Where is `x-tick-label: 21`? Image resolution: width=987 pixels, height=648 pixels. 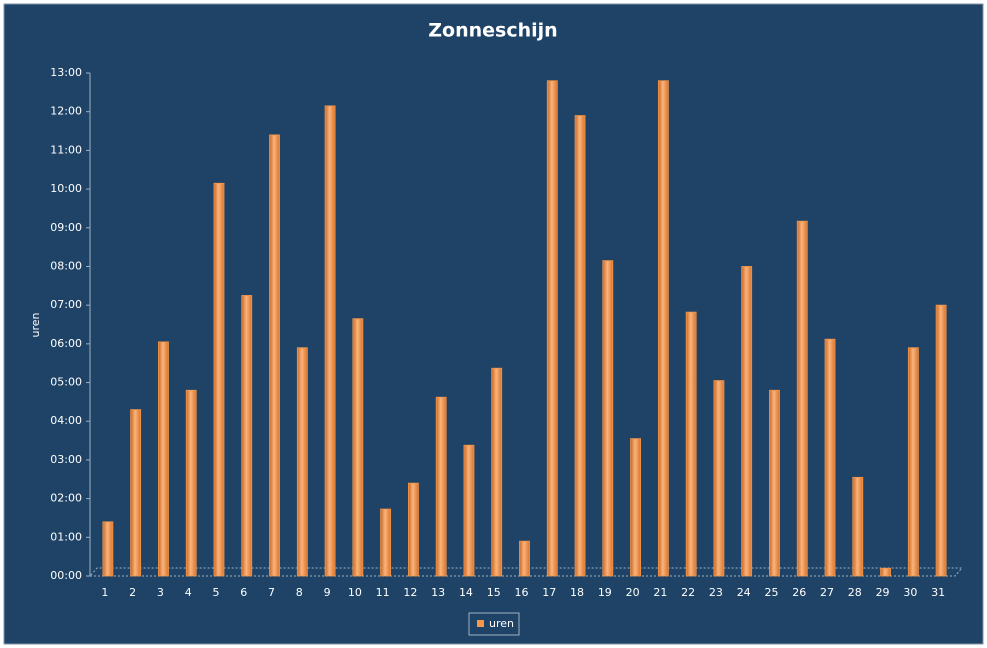
x-tick-label: 21 is located at coordinates (660, 592).